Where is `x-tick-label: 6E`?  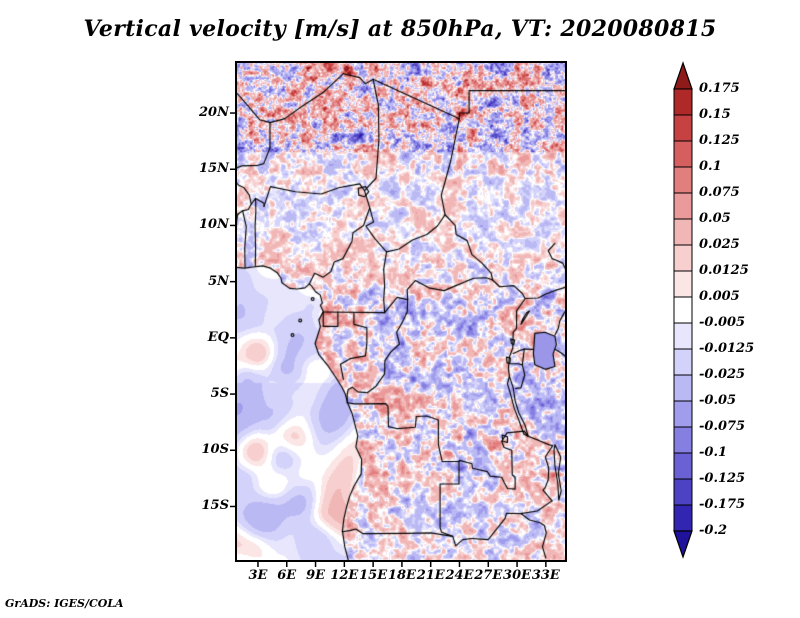 x-tick-label: 6E is located at coordinates (287, 575).